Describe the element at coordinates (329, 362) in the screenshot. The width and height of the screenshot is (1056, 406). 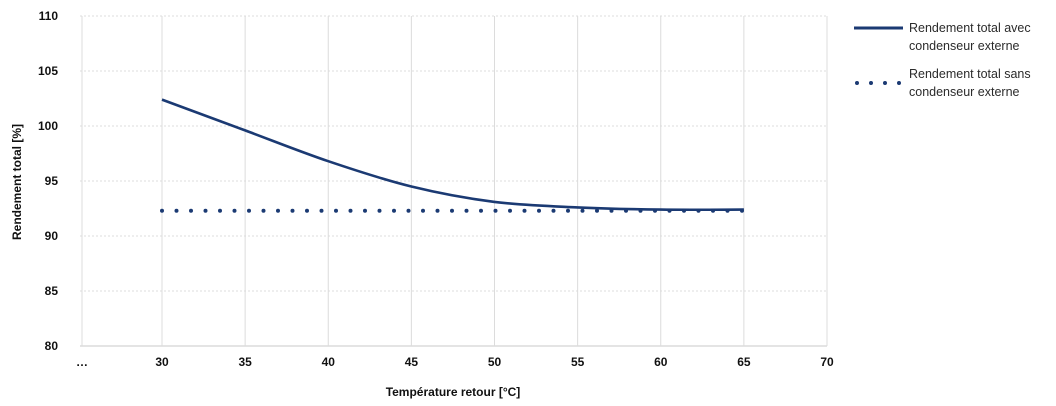
I see `x-tick-label: 40` at that location.